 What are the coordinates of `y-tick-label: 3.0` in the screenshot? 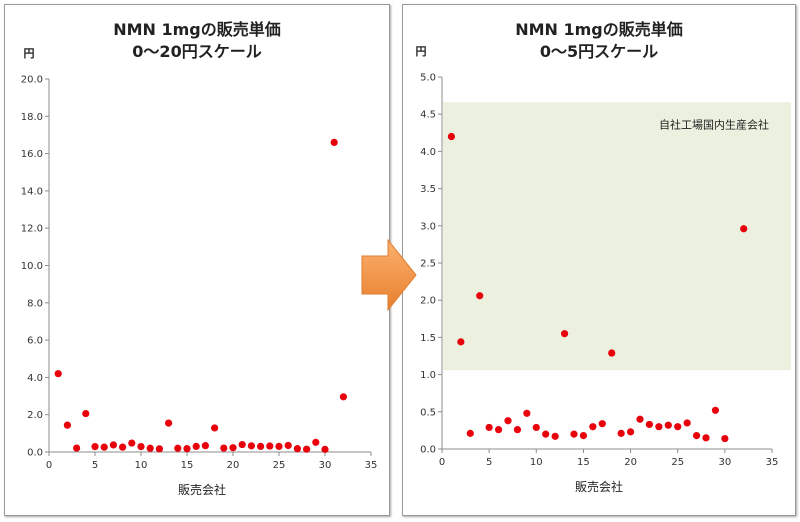 It's located at (428, 226).